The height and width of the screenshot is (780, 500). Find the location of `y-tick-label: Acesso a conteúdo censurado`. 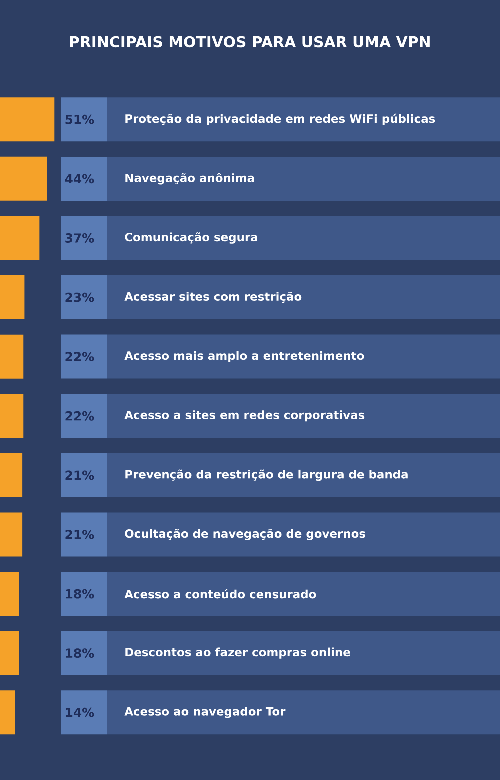

y-tick-label: Acesso a conteúdo censurado is located at coordinates (220, 594).